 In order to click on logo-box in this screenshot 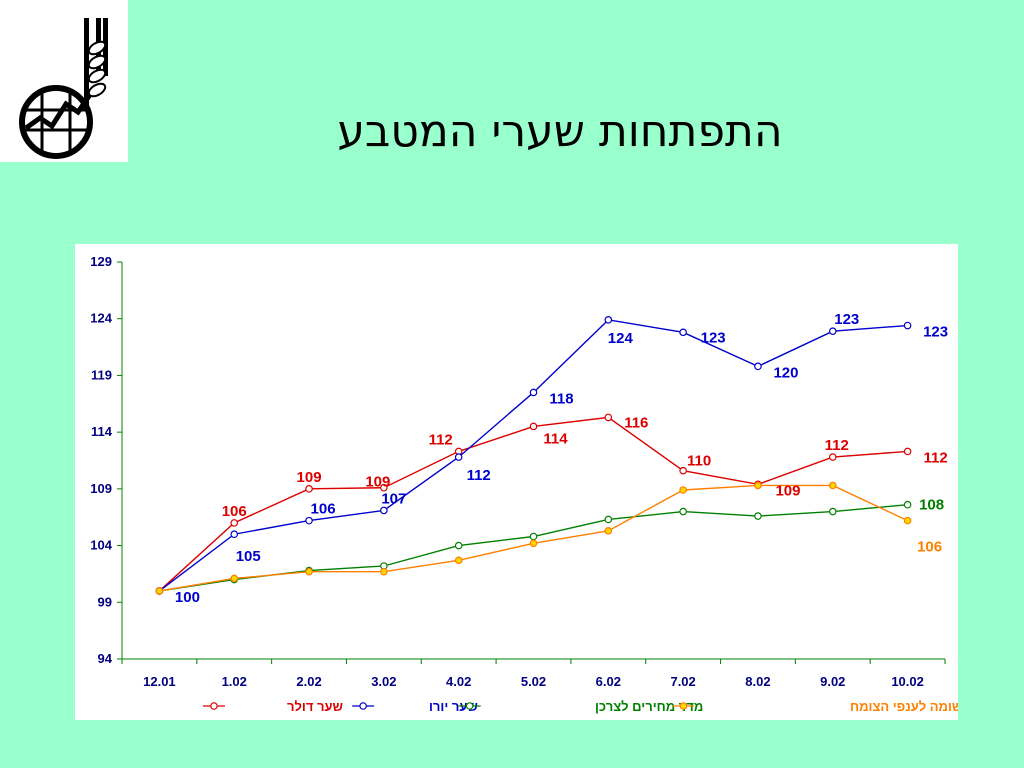, I will do `click(64, 81)`.